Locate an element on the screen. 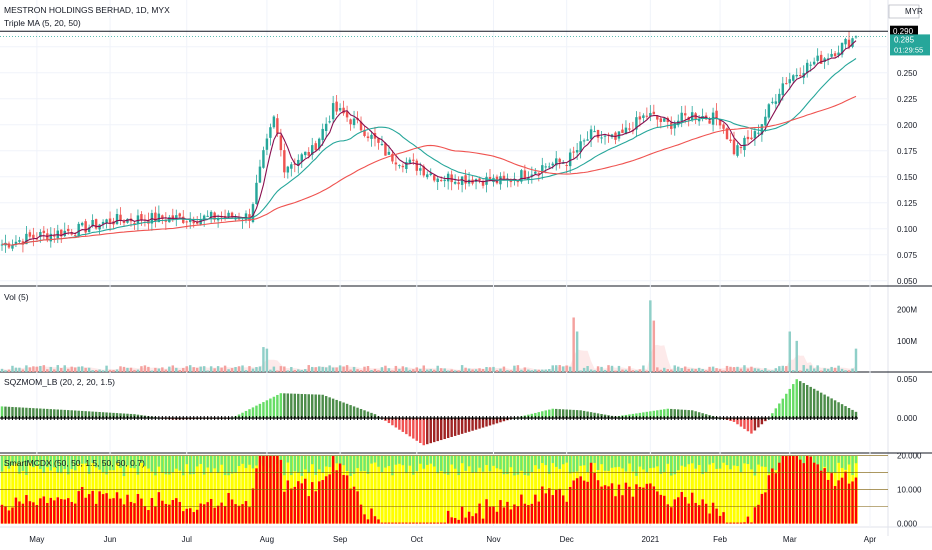  last-price-tag is located at coordinates (910, 45).